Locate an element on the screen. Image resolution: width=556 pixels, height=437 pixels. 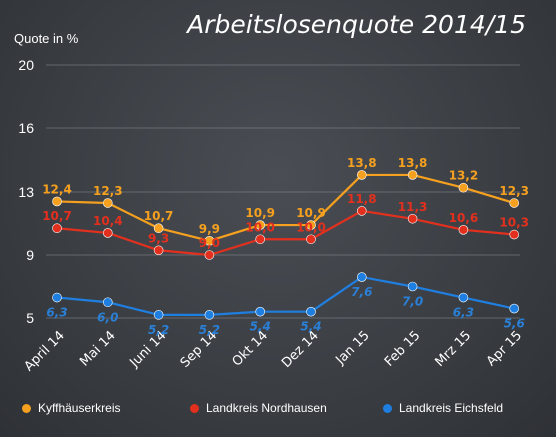
y-axis-label: Quote in % is located at coordinates (46, 38).